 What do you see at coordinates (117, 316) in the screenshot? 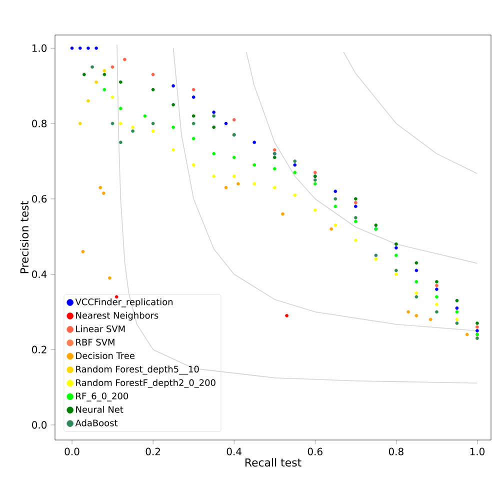
I see `legend-label: Nearest Neighbors` at bounding box center [117, 316].